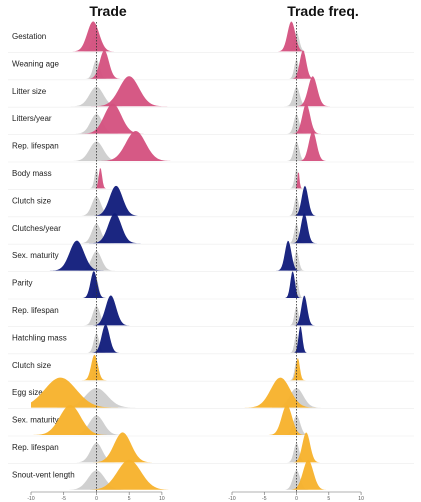 The image size is (421, 502). I want to click on row-label: Parity, so click(22, 283).